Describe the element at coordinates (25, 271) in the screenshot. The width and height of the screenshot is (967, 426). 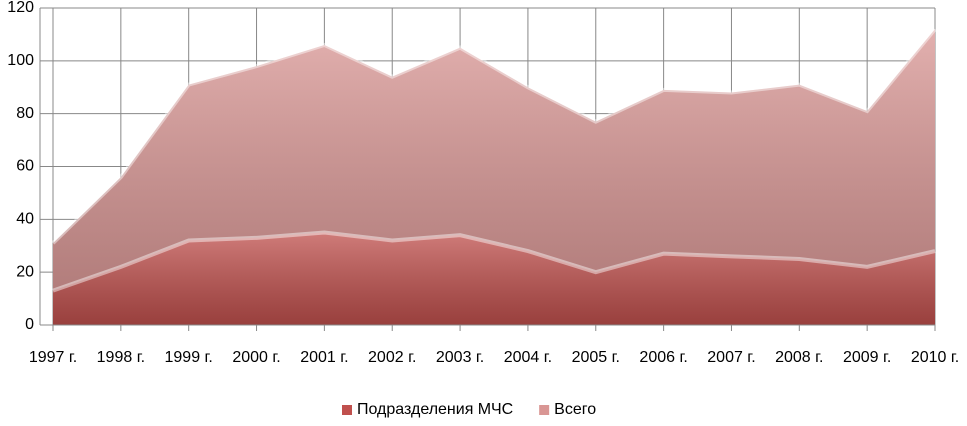
I see `y-tick-label: 20` at that location.